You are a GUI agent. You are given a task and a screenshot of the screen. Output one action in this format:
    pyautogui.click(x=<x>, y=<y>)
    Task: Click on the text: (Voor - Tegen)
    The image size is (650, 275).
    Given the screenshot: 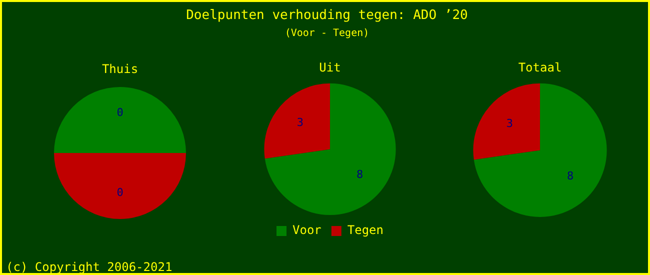 What is the action you would take?
    pyautogui.click(x=327, y=33)
    